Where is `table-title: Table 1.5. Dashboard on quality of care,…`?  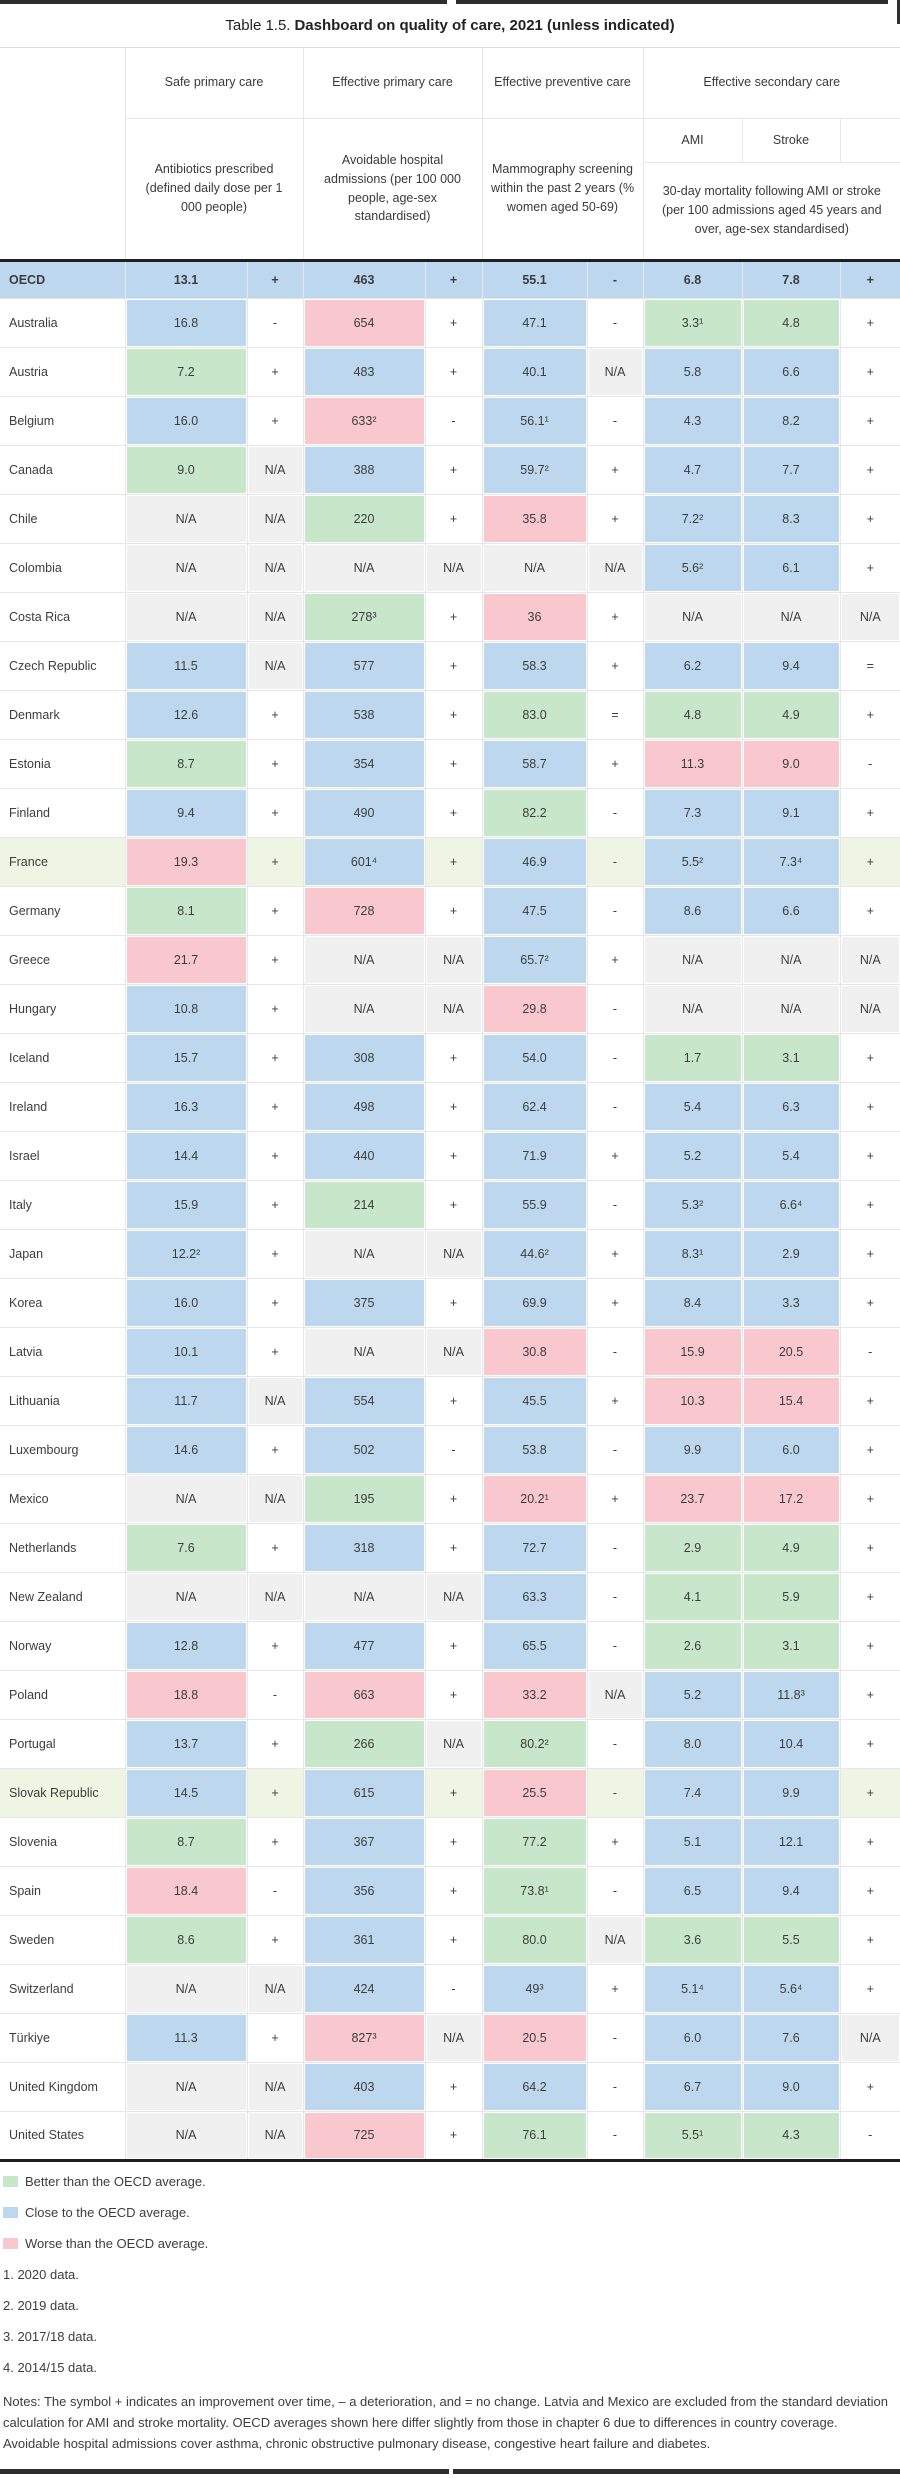 table-title: Table 1.5. Dashboard on quality of care,… is located at coordinates (450, 26).